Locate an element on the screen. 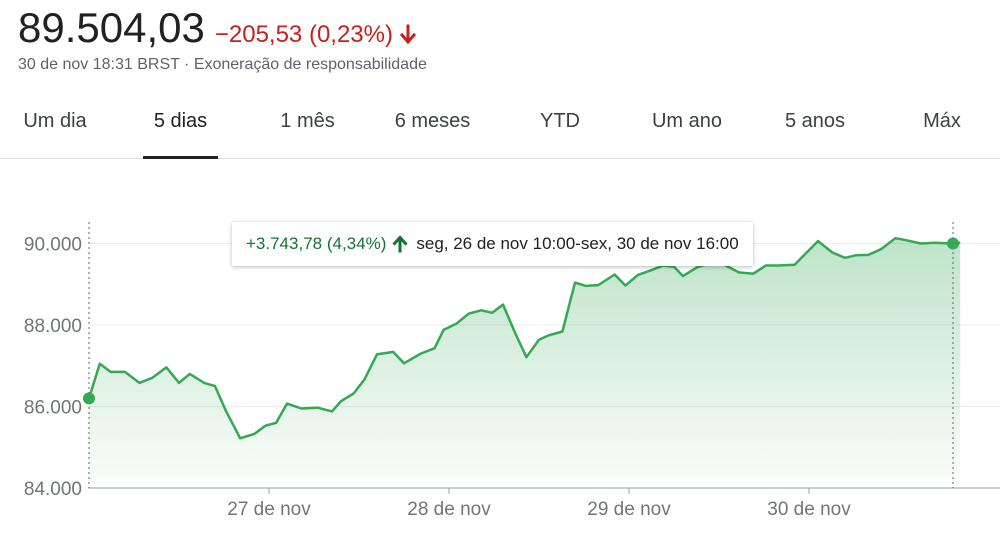 Image resolution: width=1000 pixels, height=534 pixels. tab-6-meses: 6 meses is located at coordinates (432, 128).